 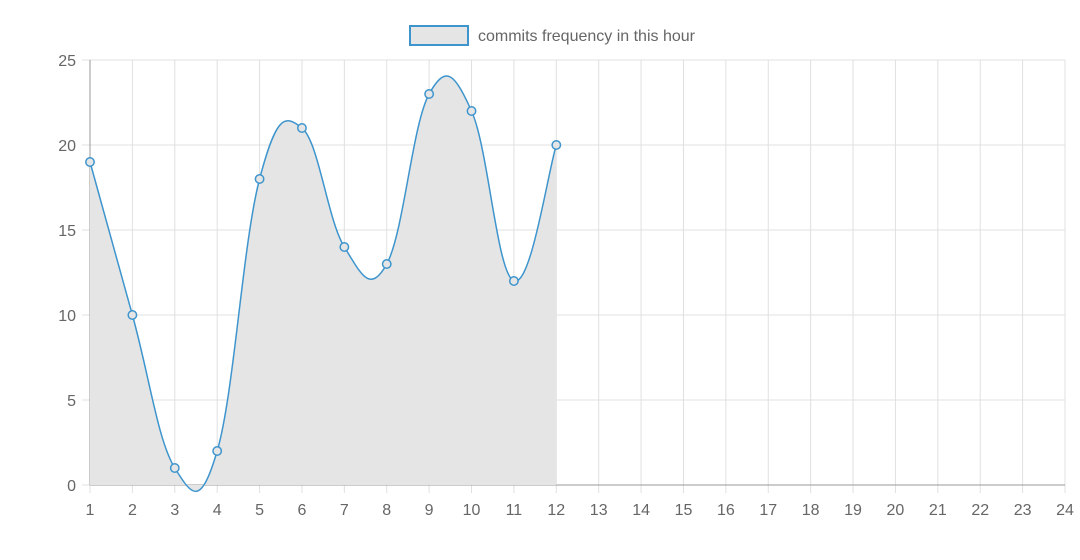 What do you see at coordinates (684, 510) in the screenshot?
I see `x-tick-label: 15` at bounding box center [684, 510].